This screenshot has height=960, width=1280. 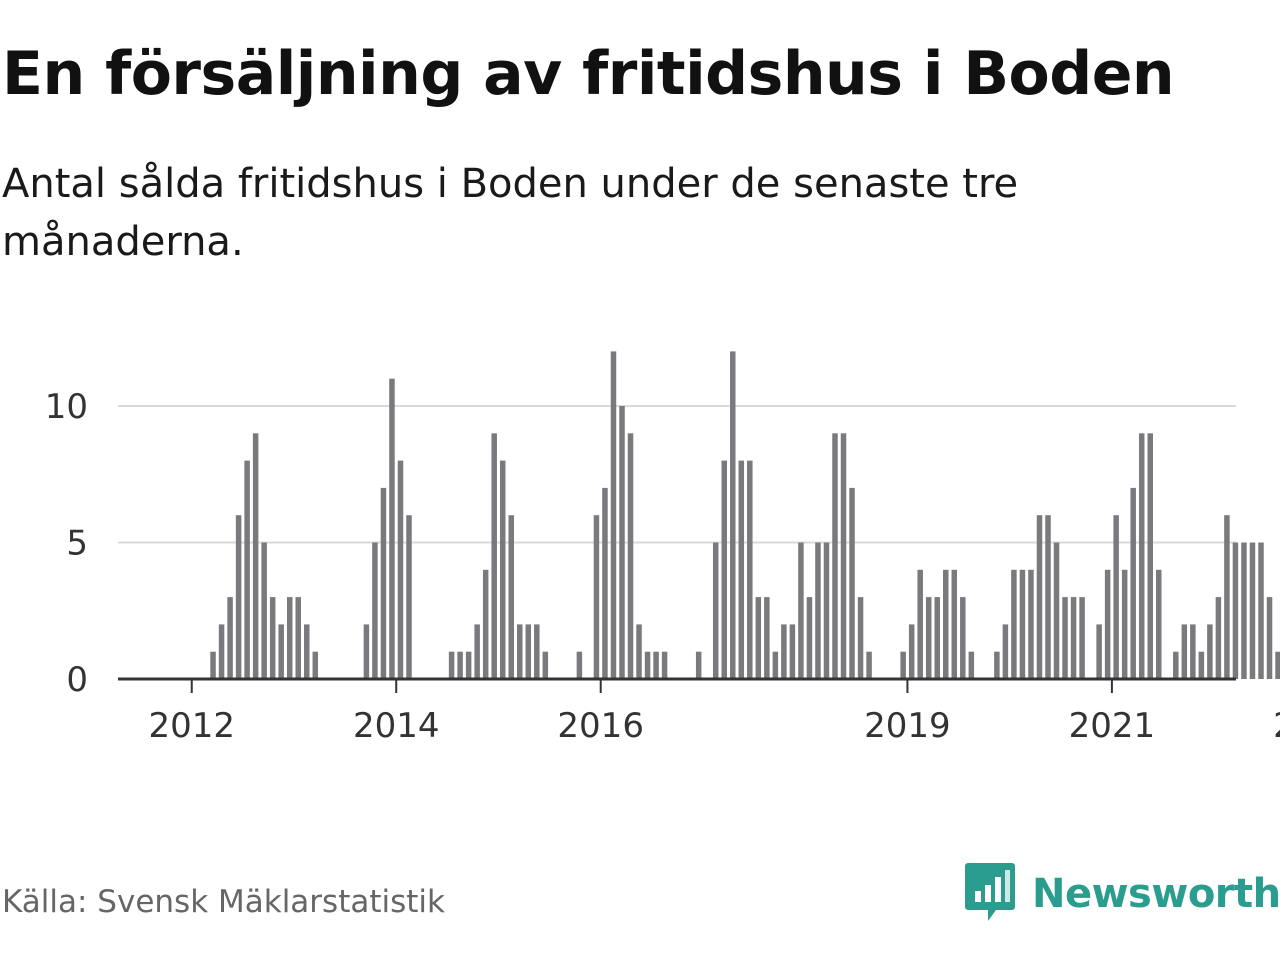 What do you see at coordinates (1276, 726) in the screenshot?
I see `x-tick-label: 2023` at bounding box center [1276, 726].